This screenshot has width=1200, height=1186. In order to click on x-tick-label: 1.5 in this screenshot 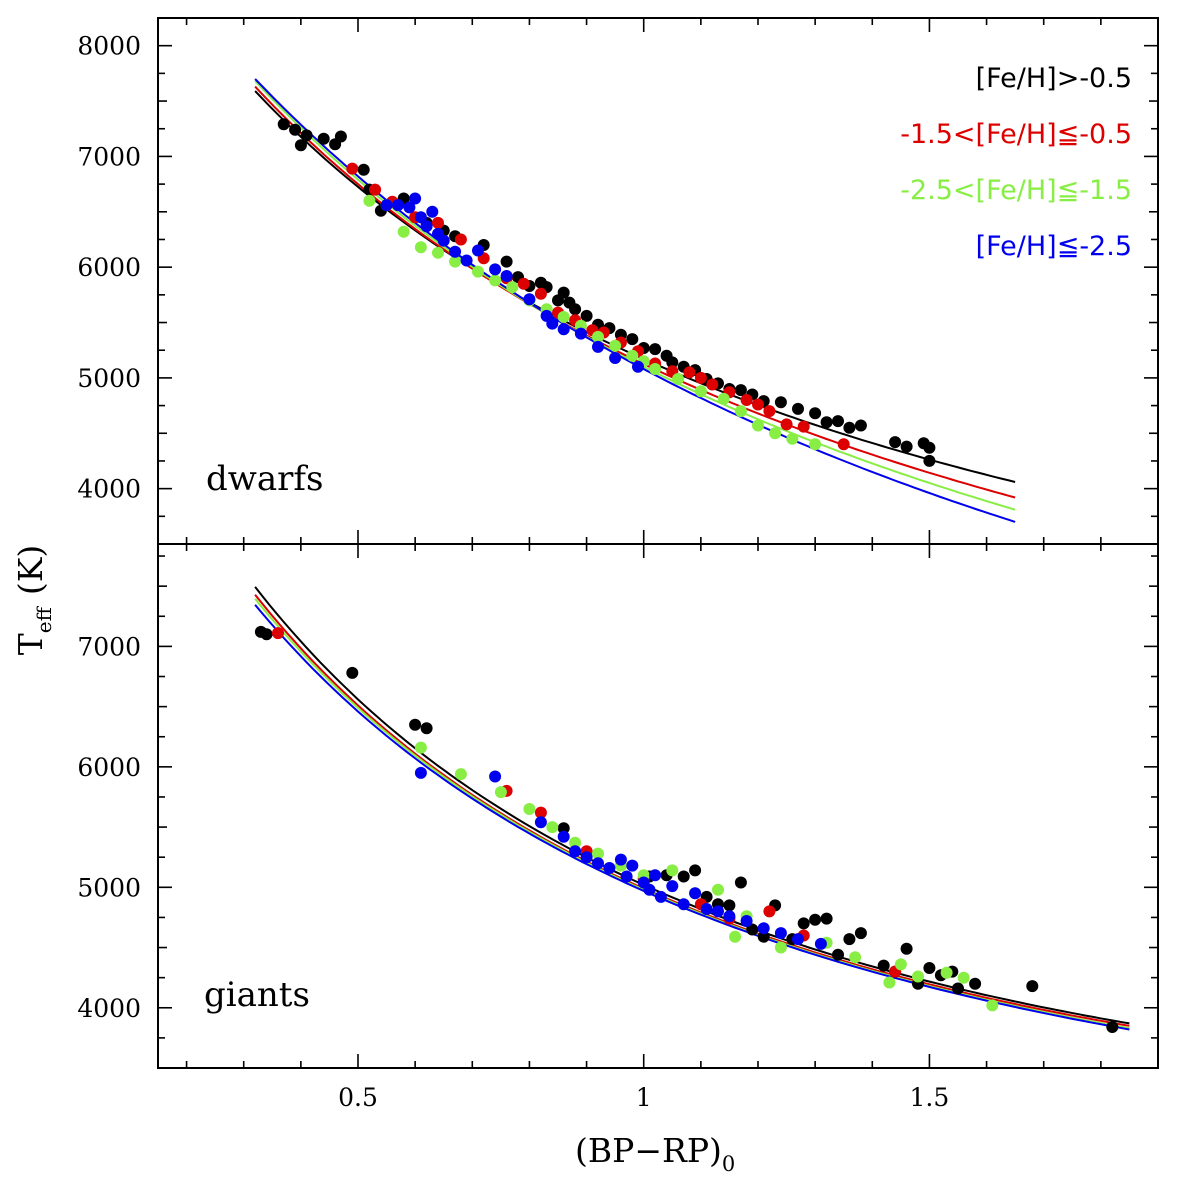, I will do `click(930, 1097)`.